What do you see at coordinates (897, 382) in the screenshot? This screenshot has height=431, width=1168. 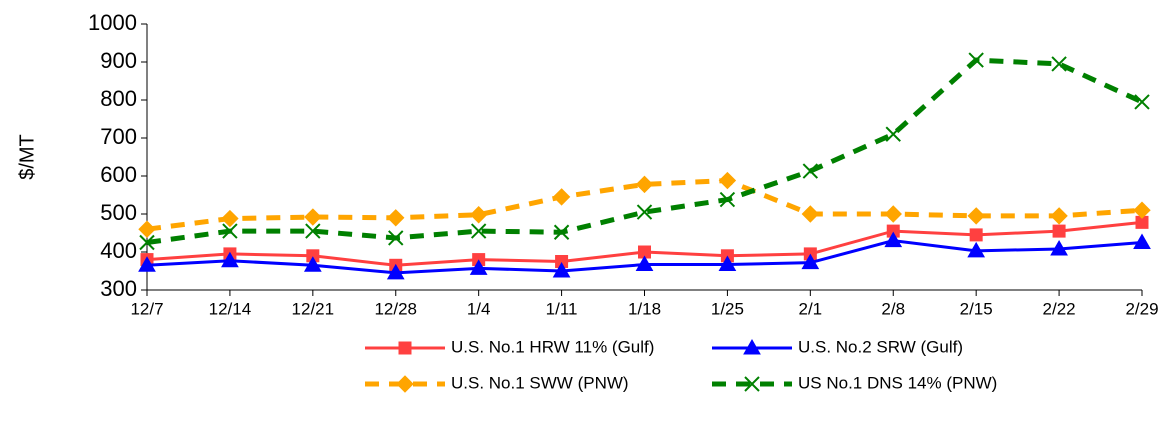 I see `legend-label: US No.1 DNS 14% (PNW)` at bounding box center [897, 382].